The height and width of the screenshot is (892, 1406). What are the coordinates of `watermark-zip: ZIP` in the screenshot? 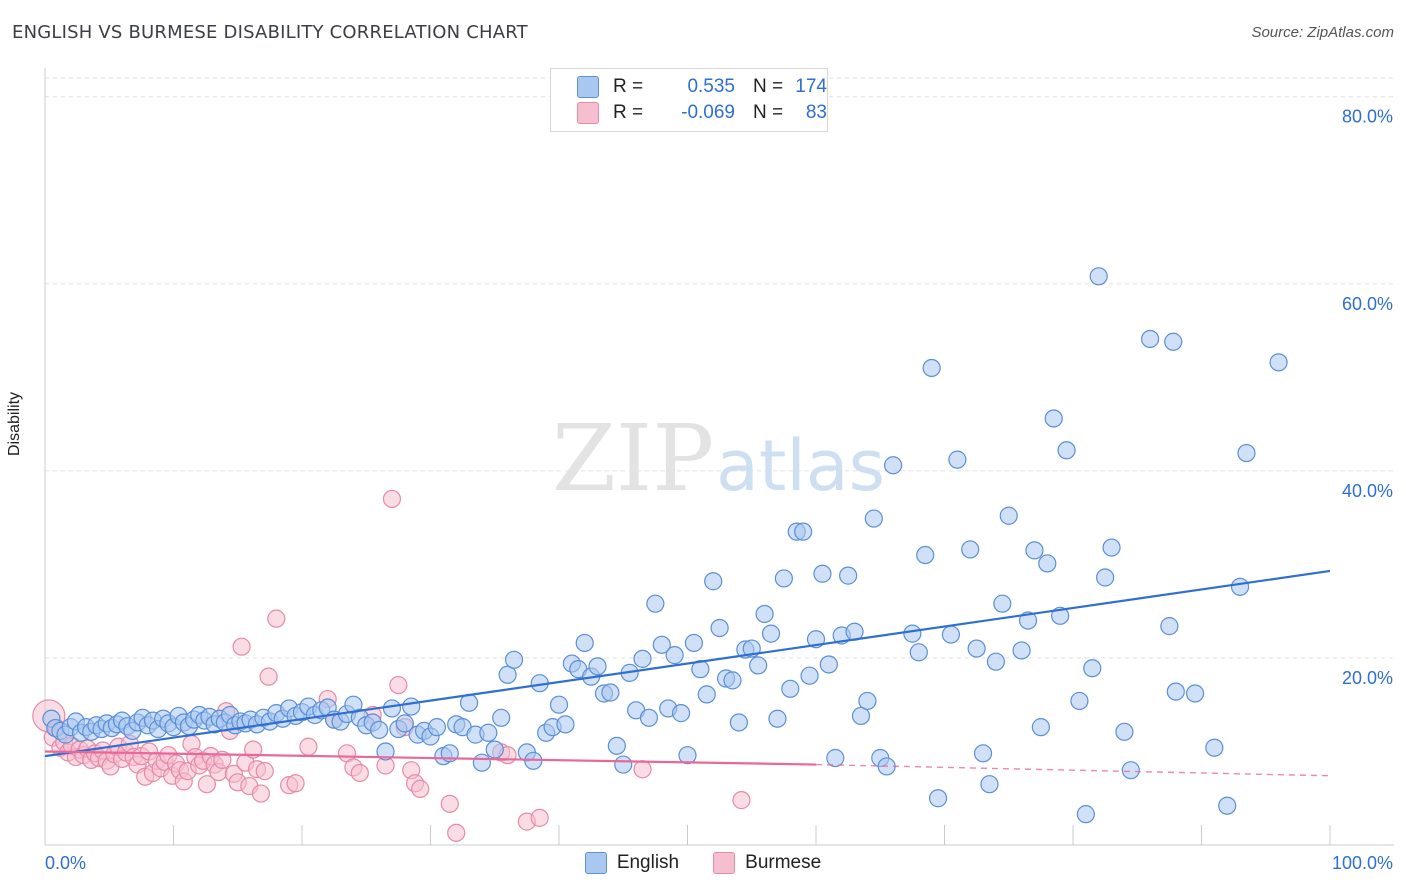 It's located at (633, 458).